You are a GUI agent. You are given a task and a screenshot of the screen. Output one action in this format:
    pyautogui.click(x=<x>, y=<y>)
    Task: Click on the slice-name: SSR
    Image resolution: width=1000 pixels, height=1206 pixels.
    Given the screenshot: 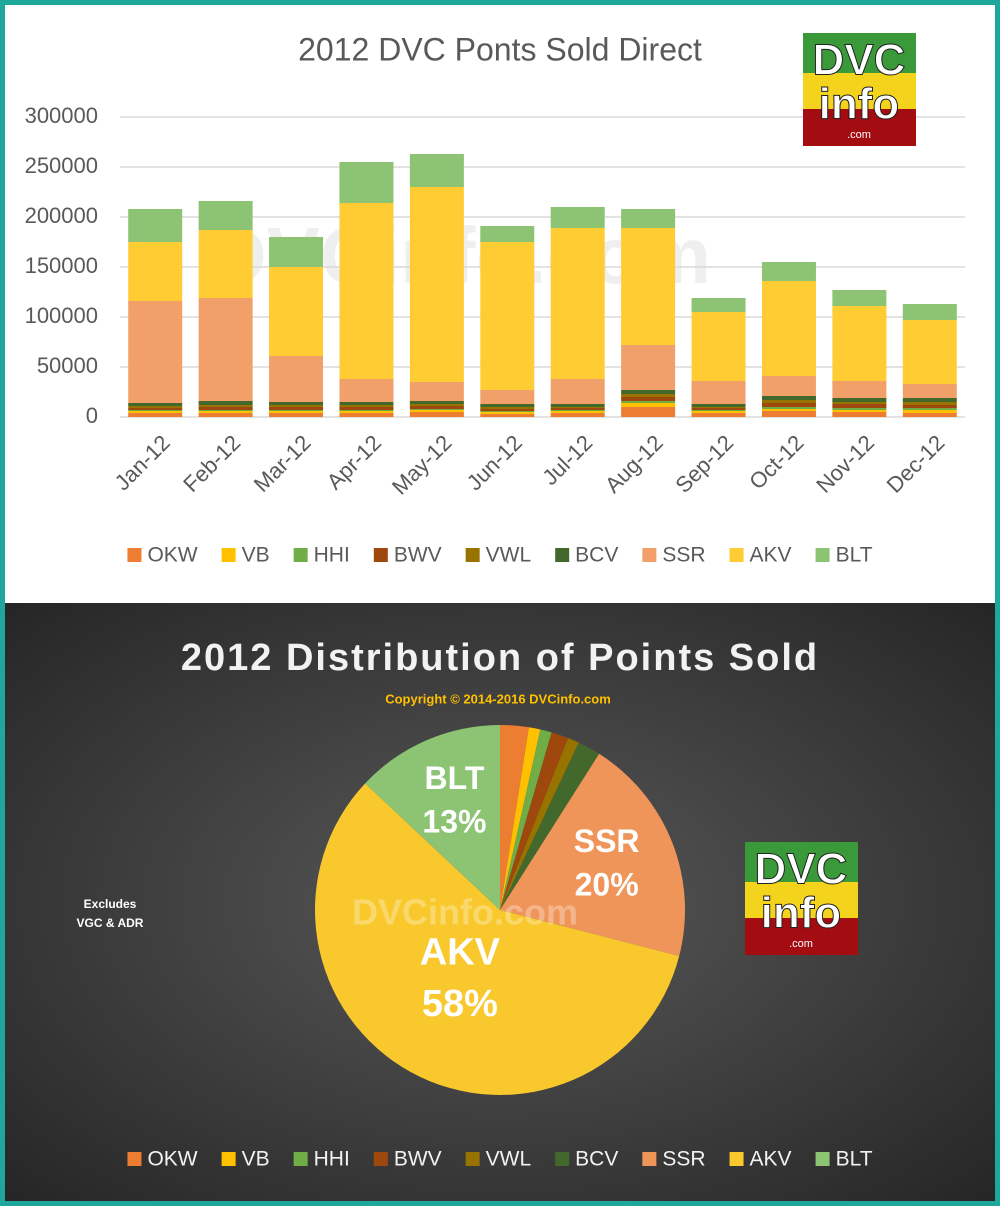 What is the action you would take?
    pyautogui.click(x=607, y=841)
    